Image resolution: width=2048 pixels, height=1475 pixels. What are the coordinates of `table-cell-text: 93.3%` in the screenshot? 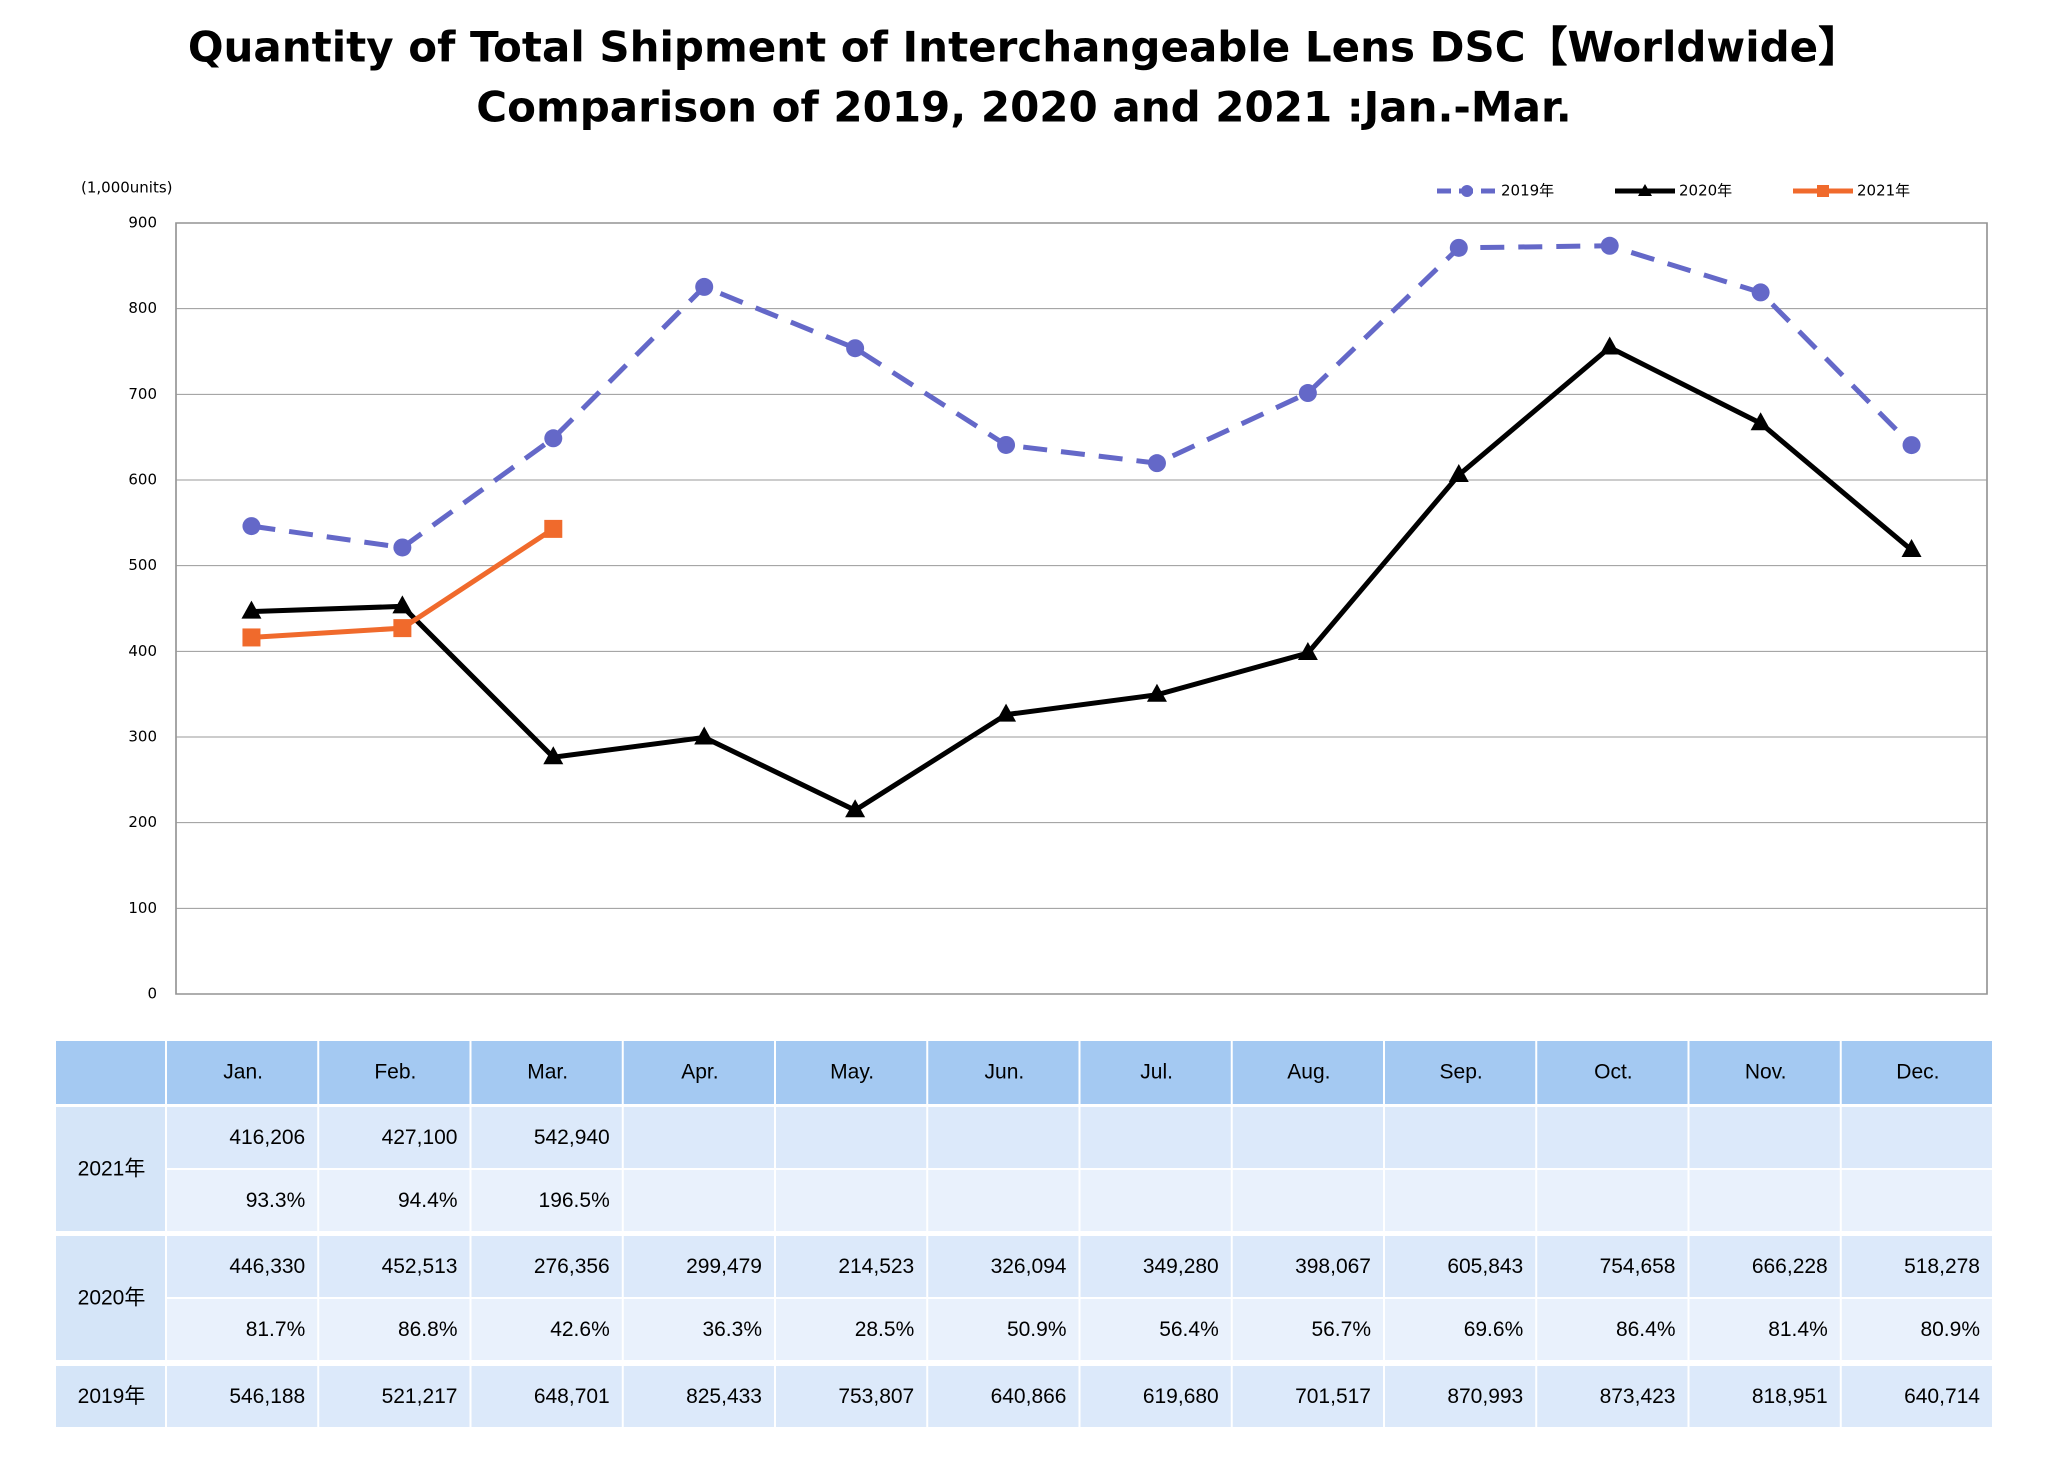 It's located at (276, 1200).